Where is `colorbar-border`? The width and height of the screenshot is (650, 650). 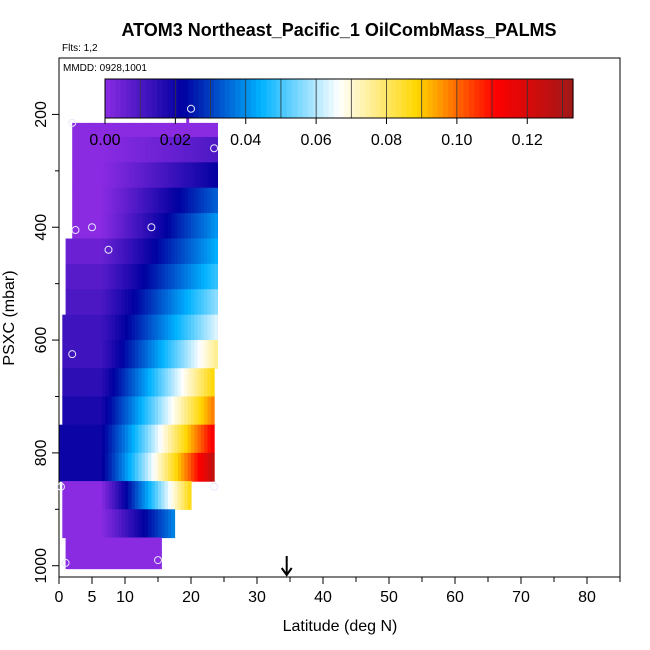
colorbar-border is located at coordinates (339, 98).